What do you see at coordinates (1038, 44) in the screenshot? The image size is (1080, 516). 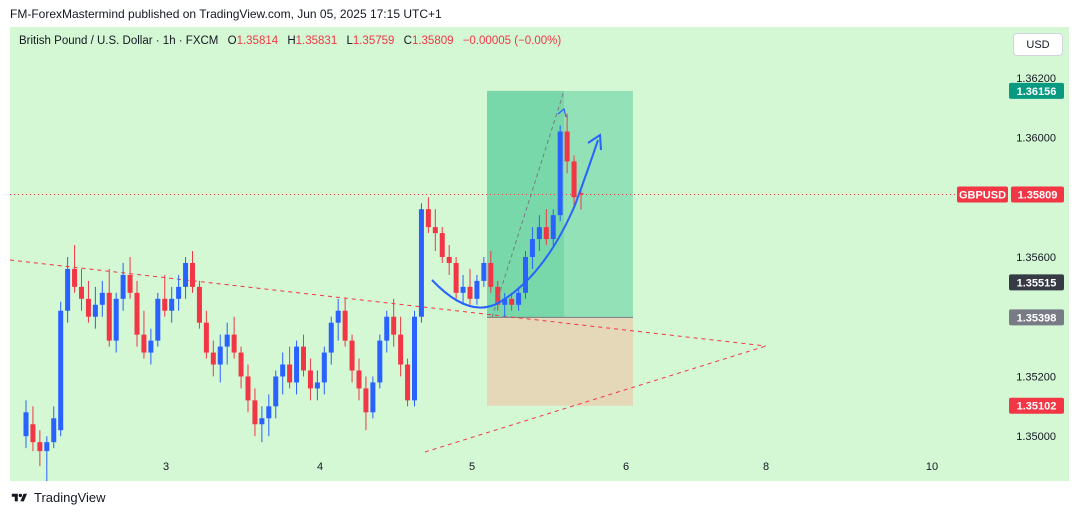 I see `currency-button: USD` at bounding box center [1038, 44].